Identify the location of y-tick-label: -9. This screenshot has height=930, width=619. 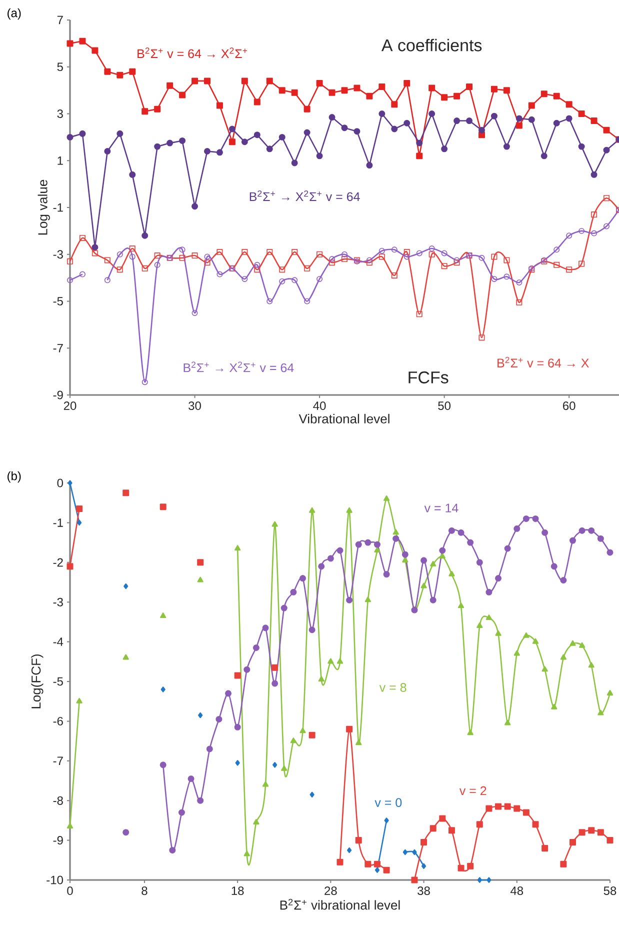
(58, 395).